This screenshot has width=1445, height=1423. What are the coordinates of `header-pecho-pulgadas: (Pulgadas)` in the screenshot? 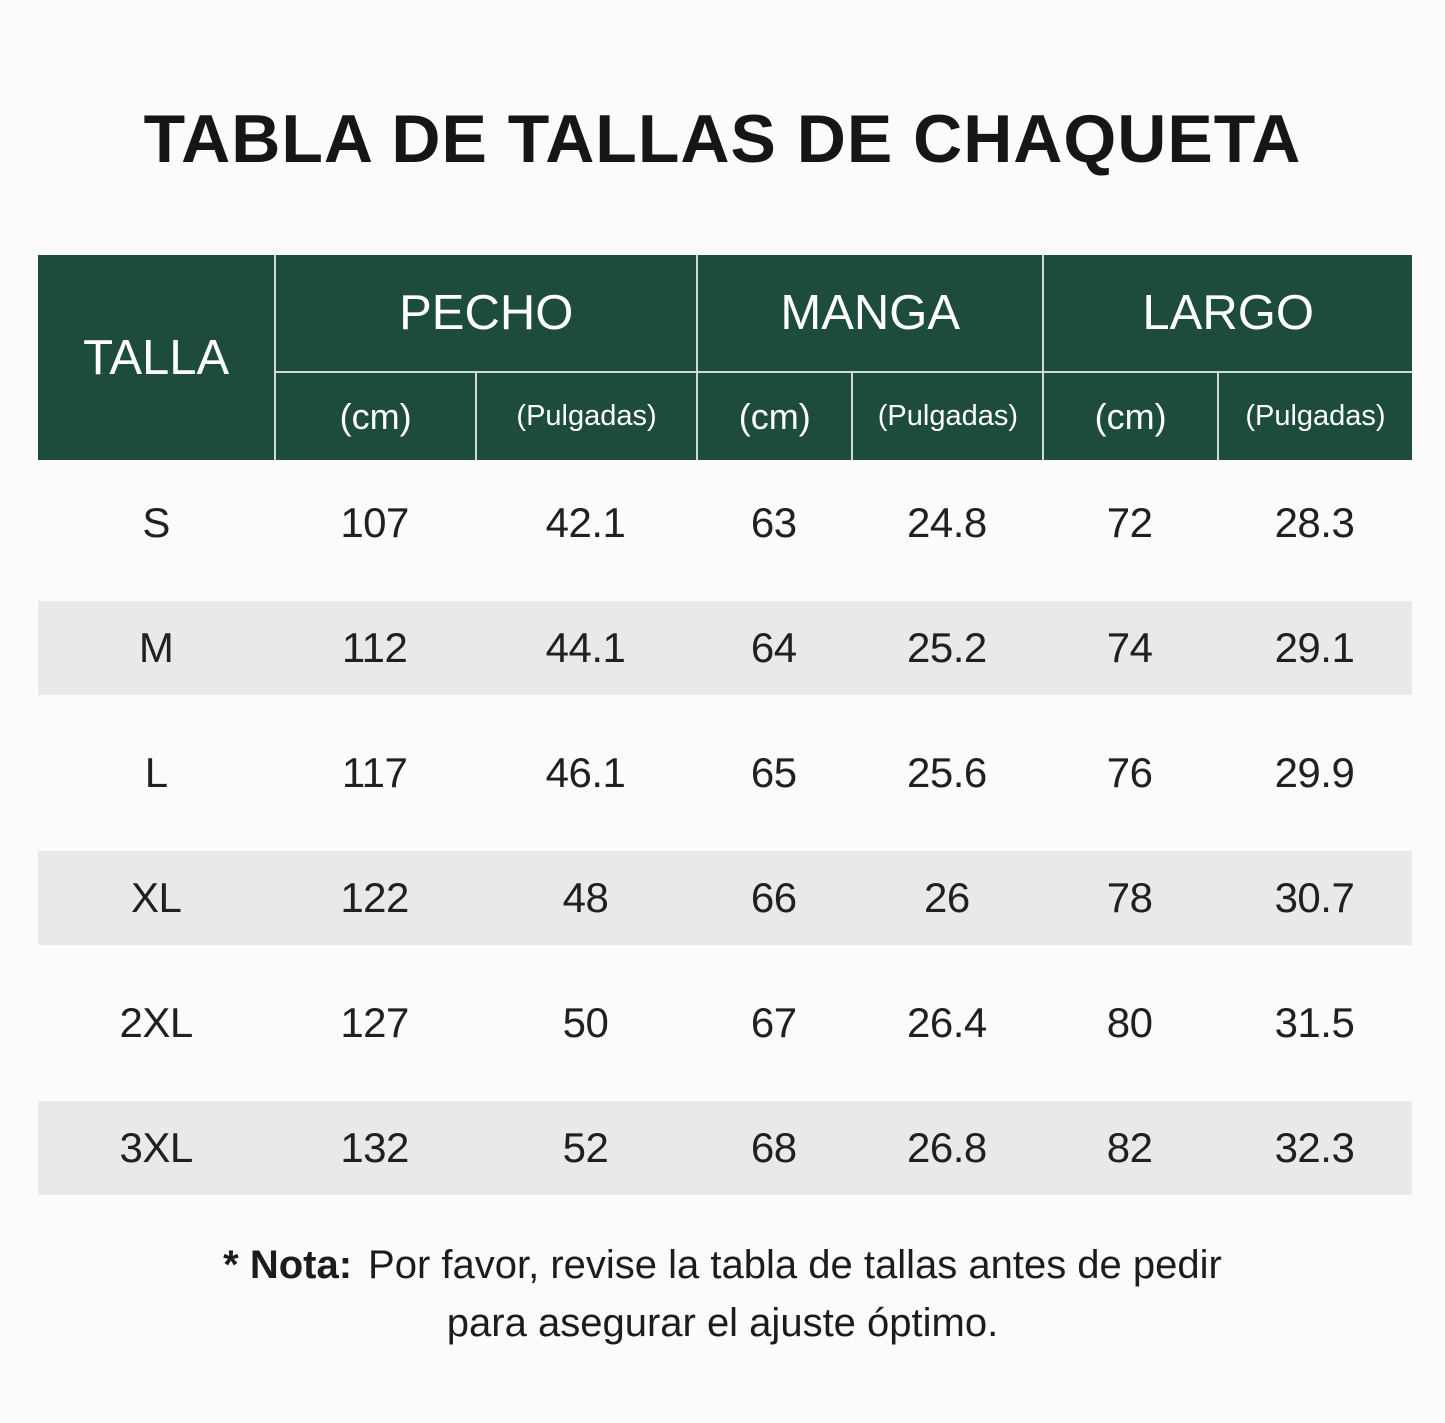 It's located at (585, 415).